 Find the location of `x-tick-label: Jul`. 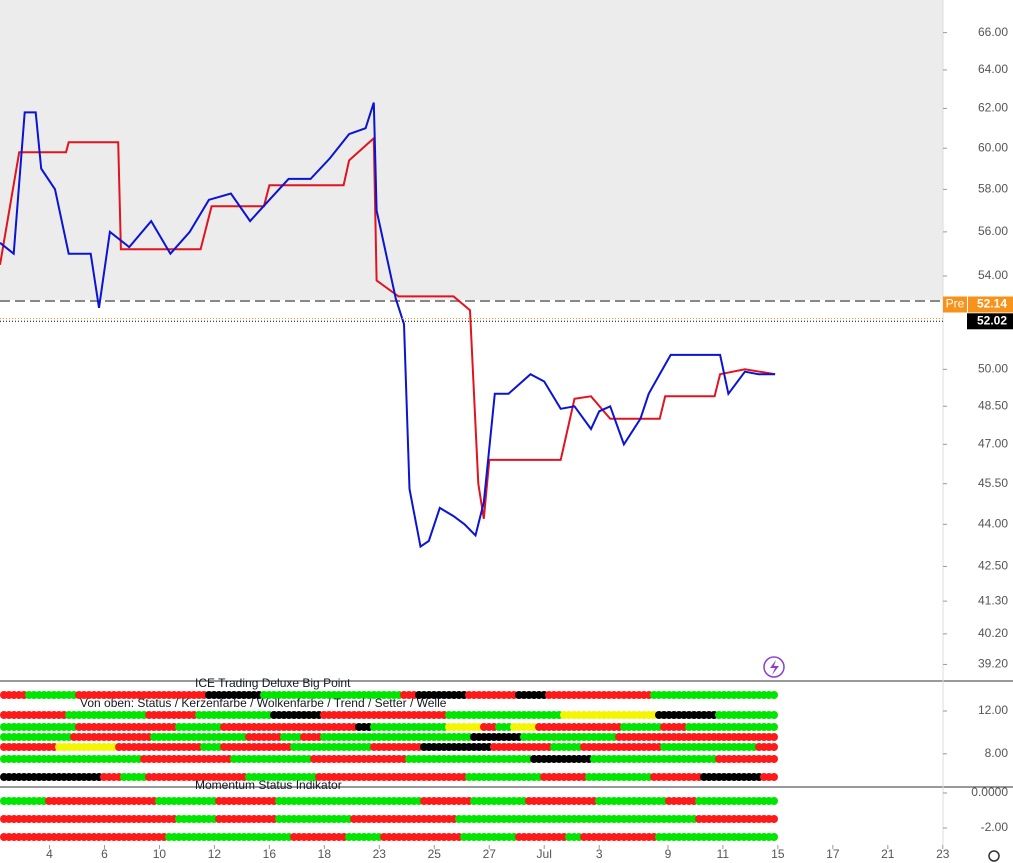

x-tick-label: Jul is located at coordinates (544, 854).